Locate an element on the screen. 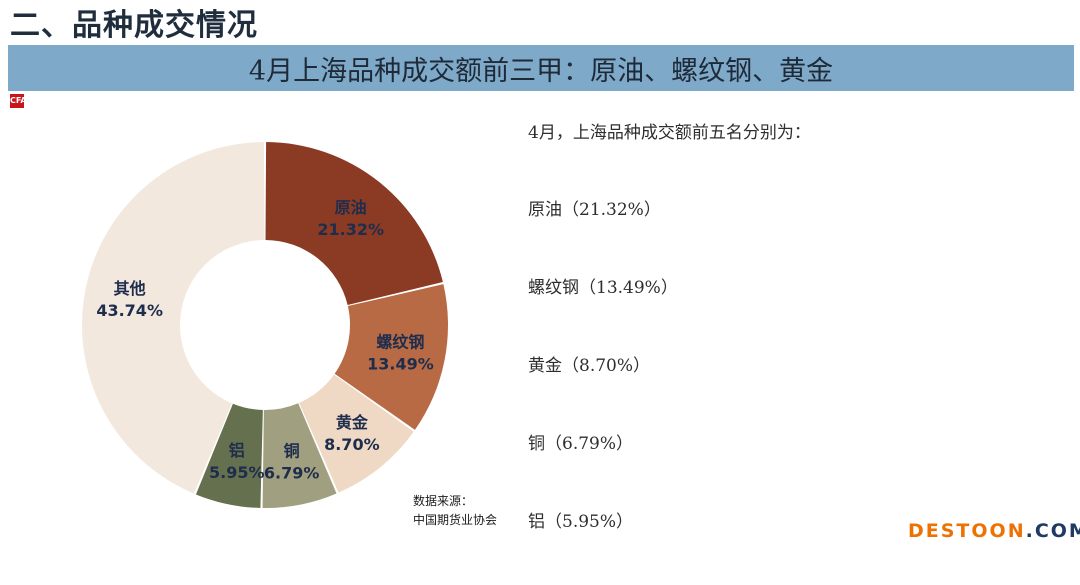 This screenshot has width=1080, height=585. slice-label-copper: 铜 is located at coordinates (292, 450).